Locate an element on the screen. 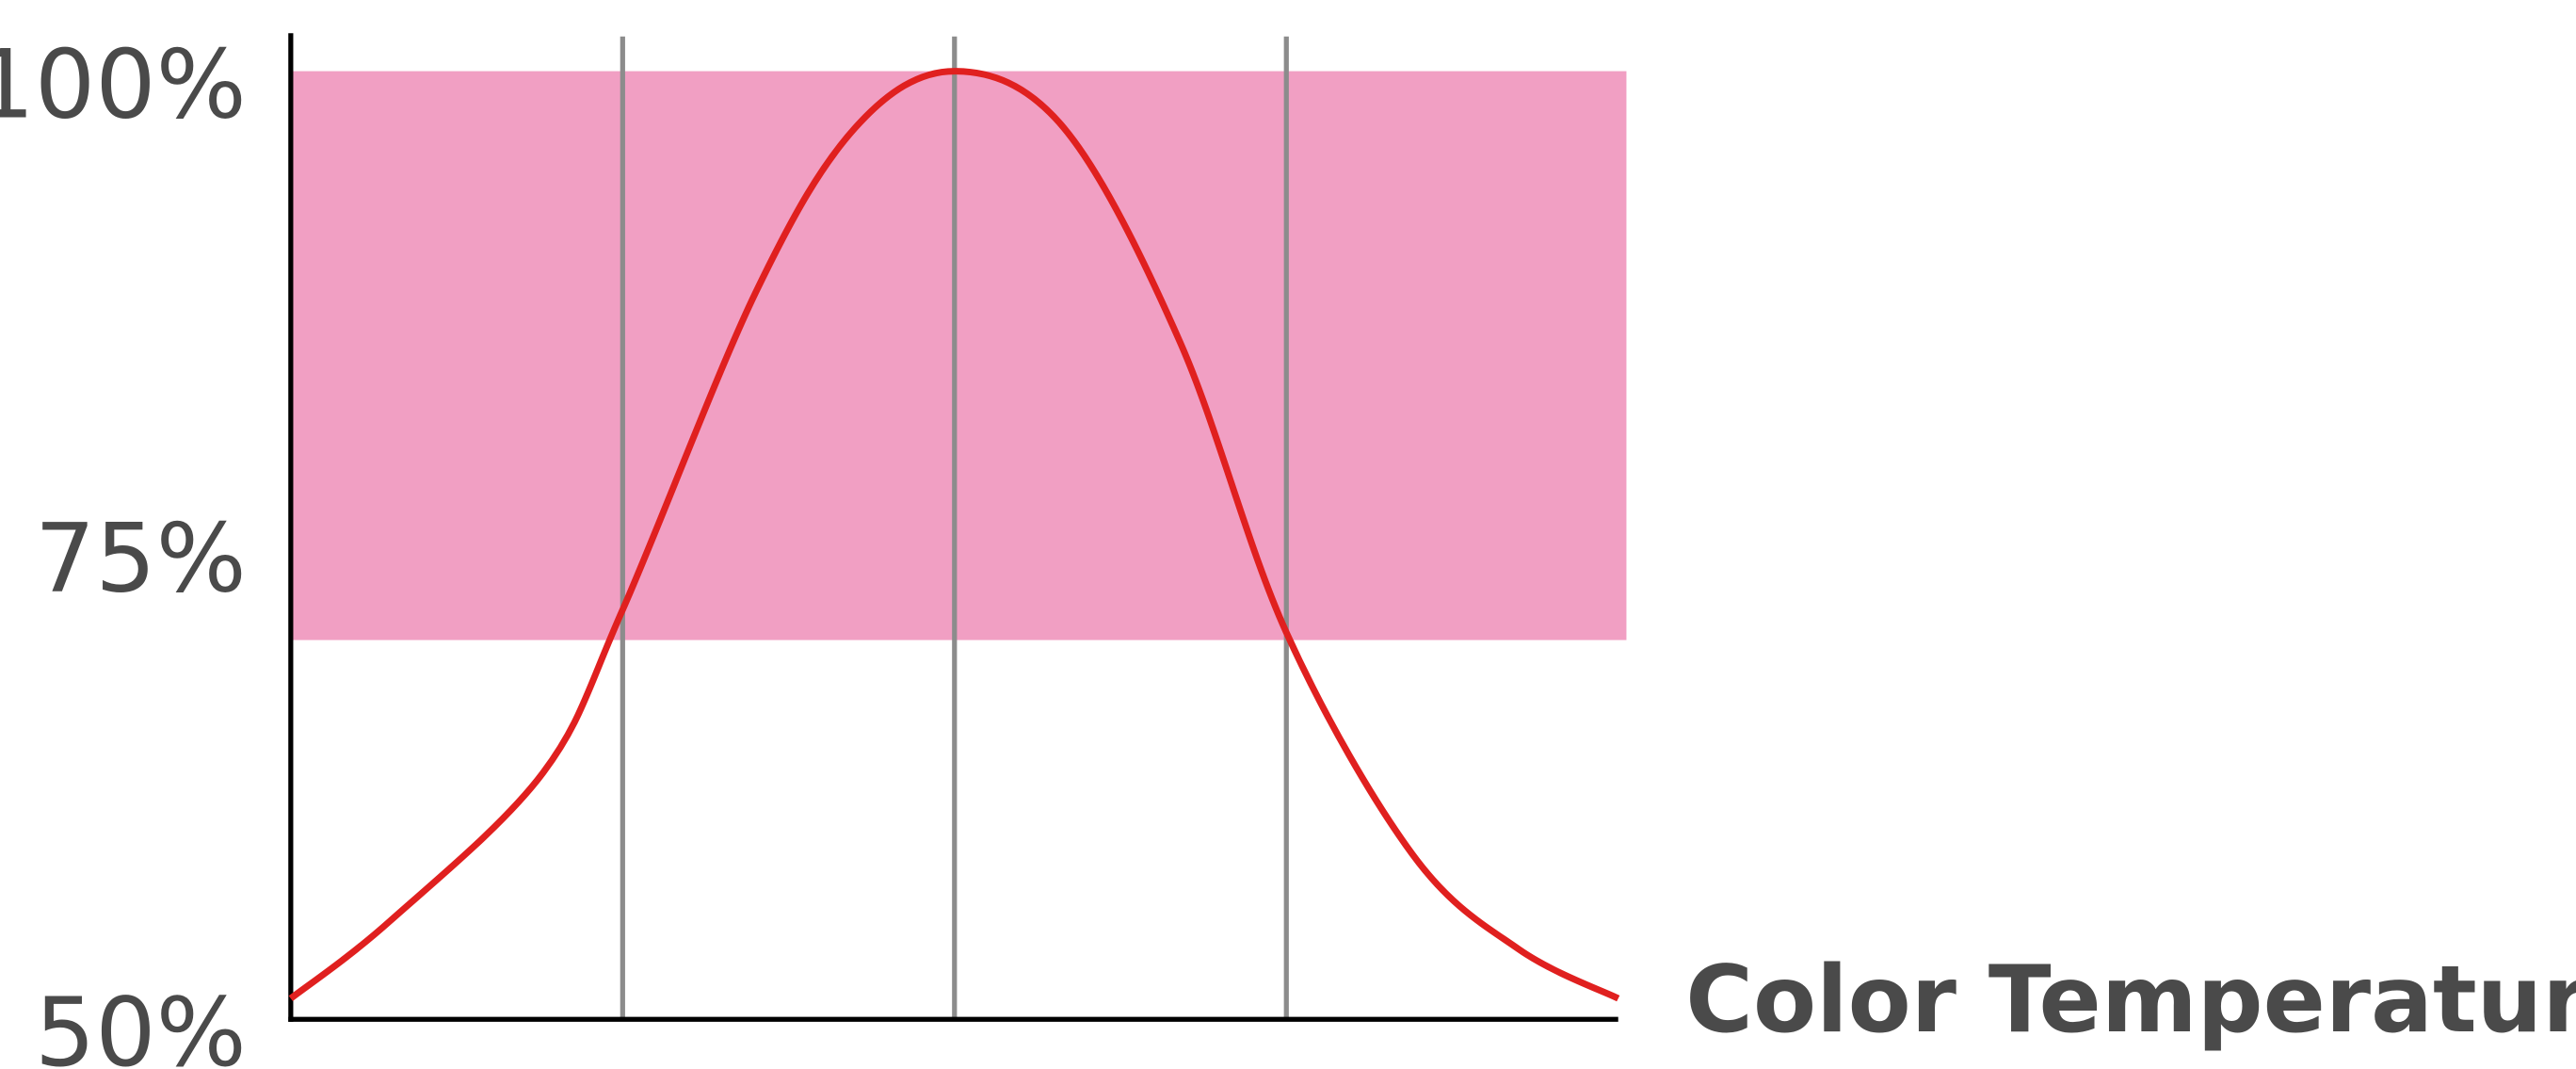 The image size is (2576, 1069). x-axis-label: Color Temperature is located at coordinates (2130, 1000).